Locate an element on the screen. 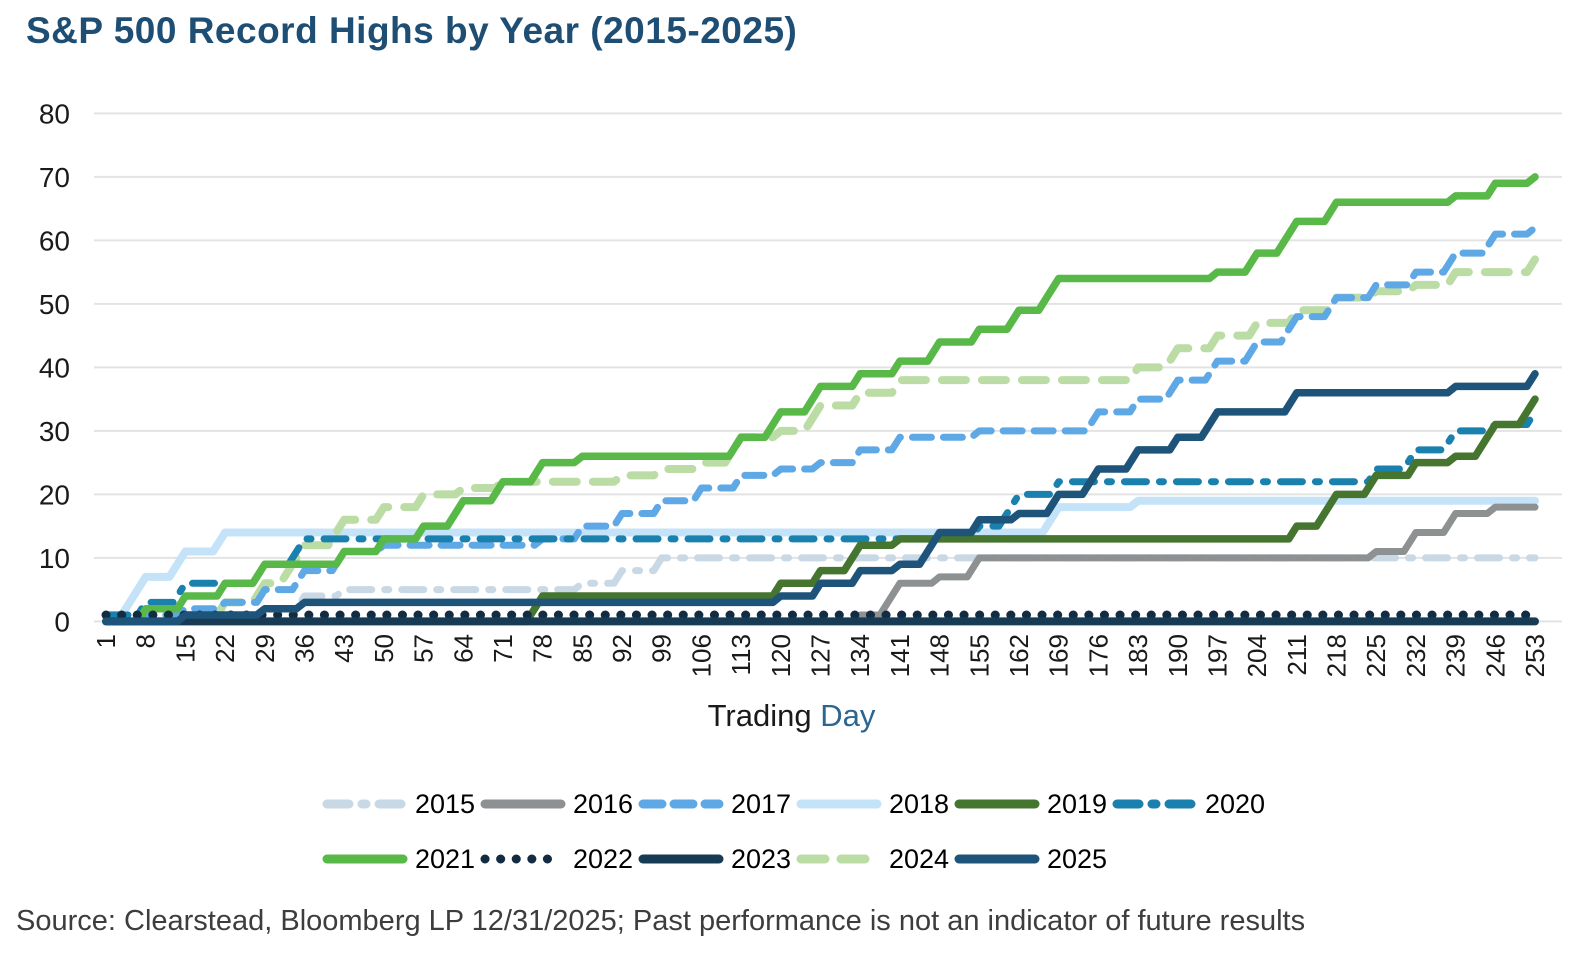  legend-item-2017: 2017 is located at coordinates (717, 804).